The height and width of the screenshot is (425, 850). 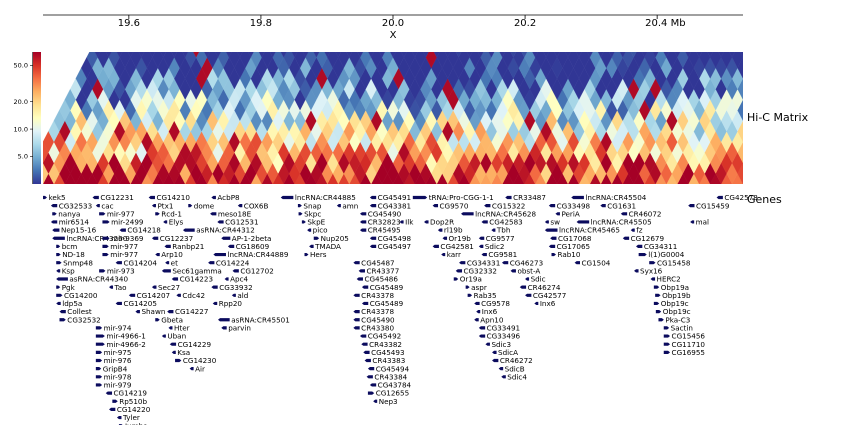 I want to click on gene-feature: meso18E, so click(x=231, y=213).